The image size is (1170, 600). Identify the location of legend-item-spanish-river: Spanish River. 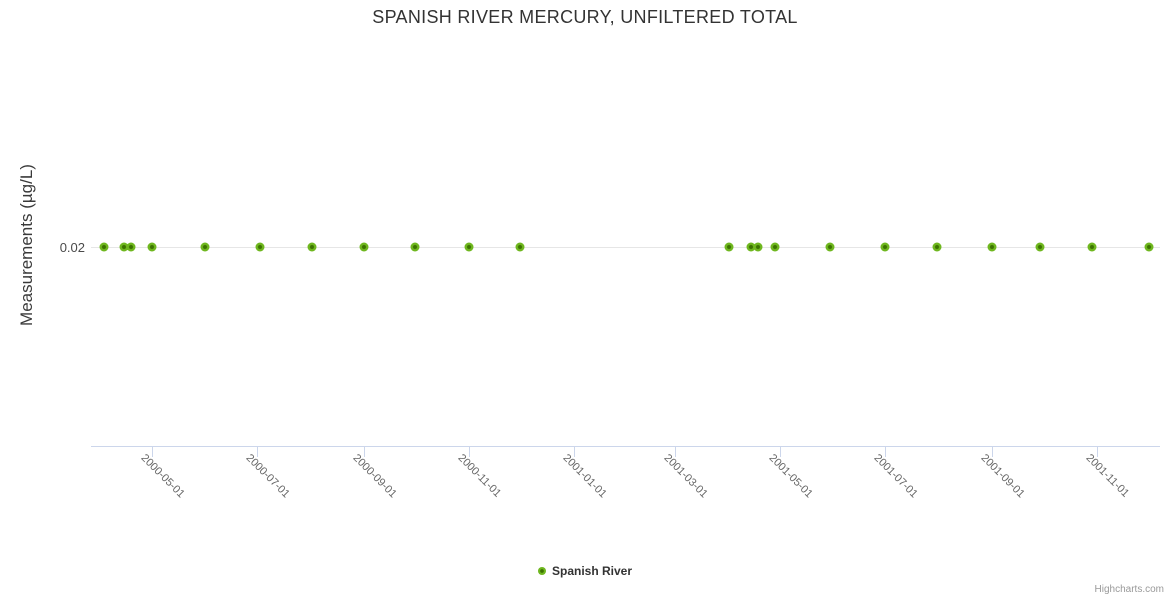
(585, 571).